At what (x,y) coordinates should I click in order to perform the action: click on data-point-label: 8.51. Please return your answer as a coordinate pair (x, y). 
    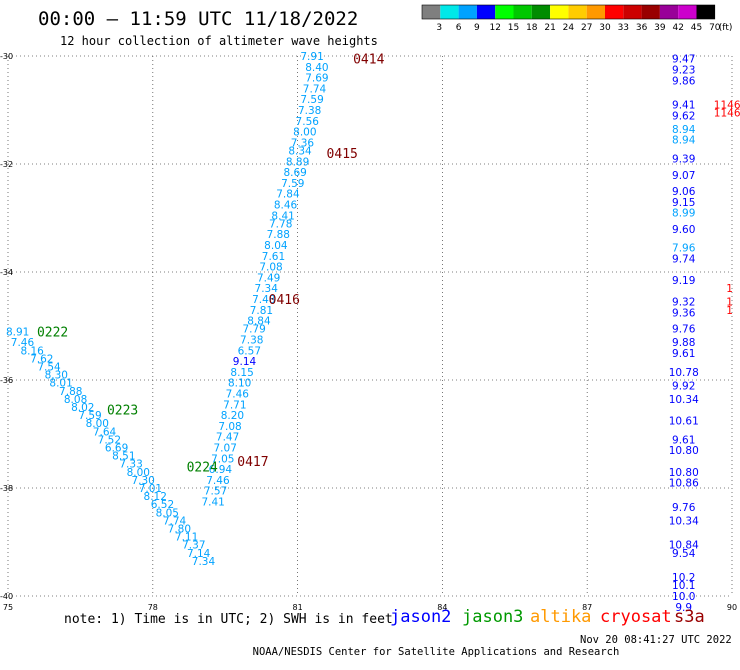
    Looking at the image, I should click on (123, 457).